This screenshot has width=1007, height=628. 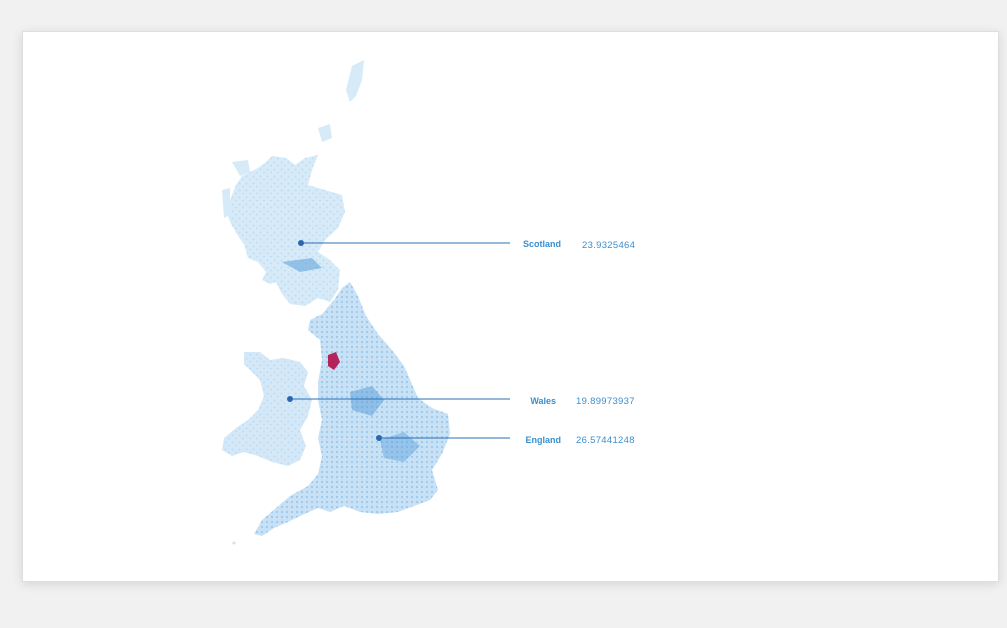 I want to click on scotland-label: Scotland, so click(x=542, y=244).